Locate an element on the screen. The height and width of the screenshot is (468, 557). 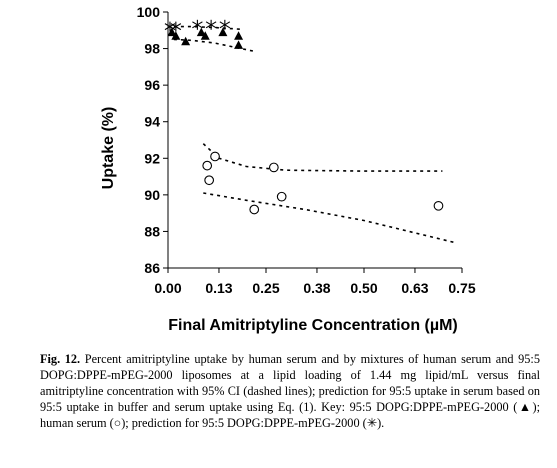
x-tick-label: 0.25 is located at coordinates (265, 288).